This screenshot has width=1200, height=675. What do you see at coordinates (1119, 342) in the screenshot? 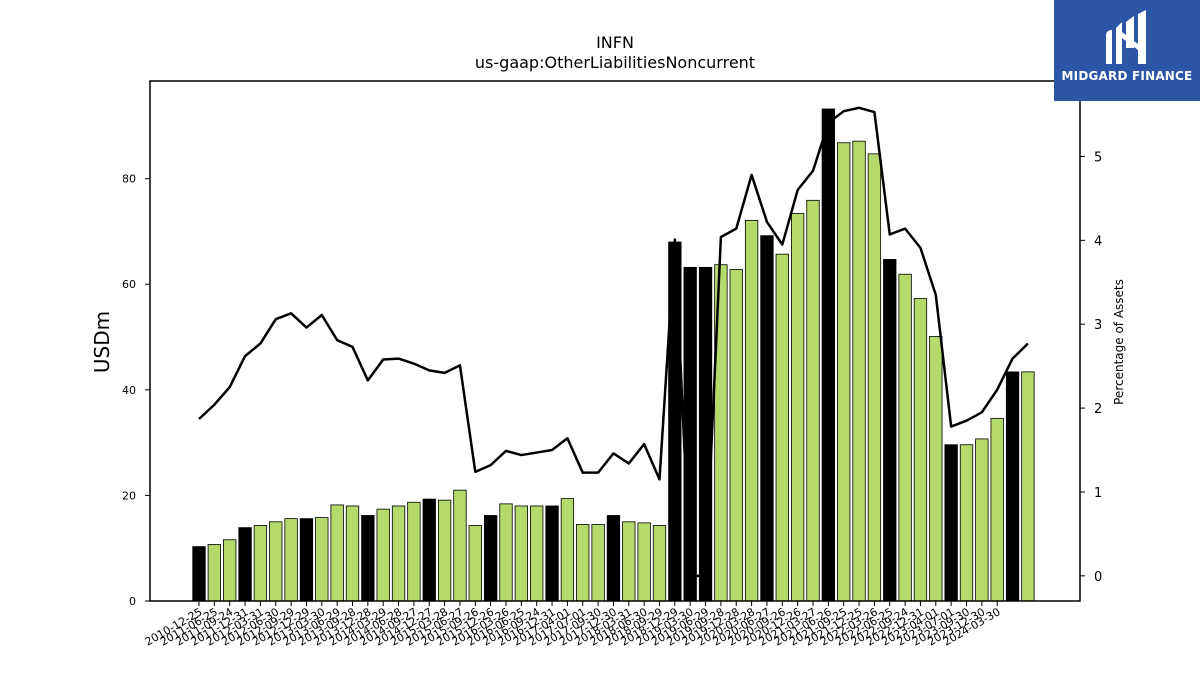
I see `y2-axis-label: Percentage of Assets` at bounding box center [1119, 342].